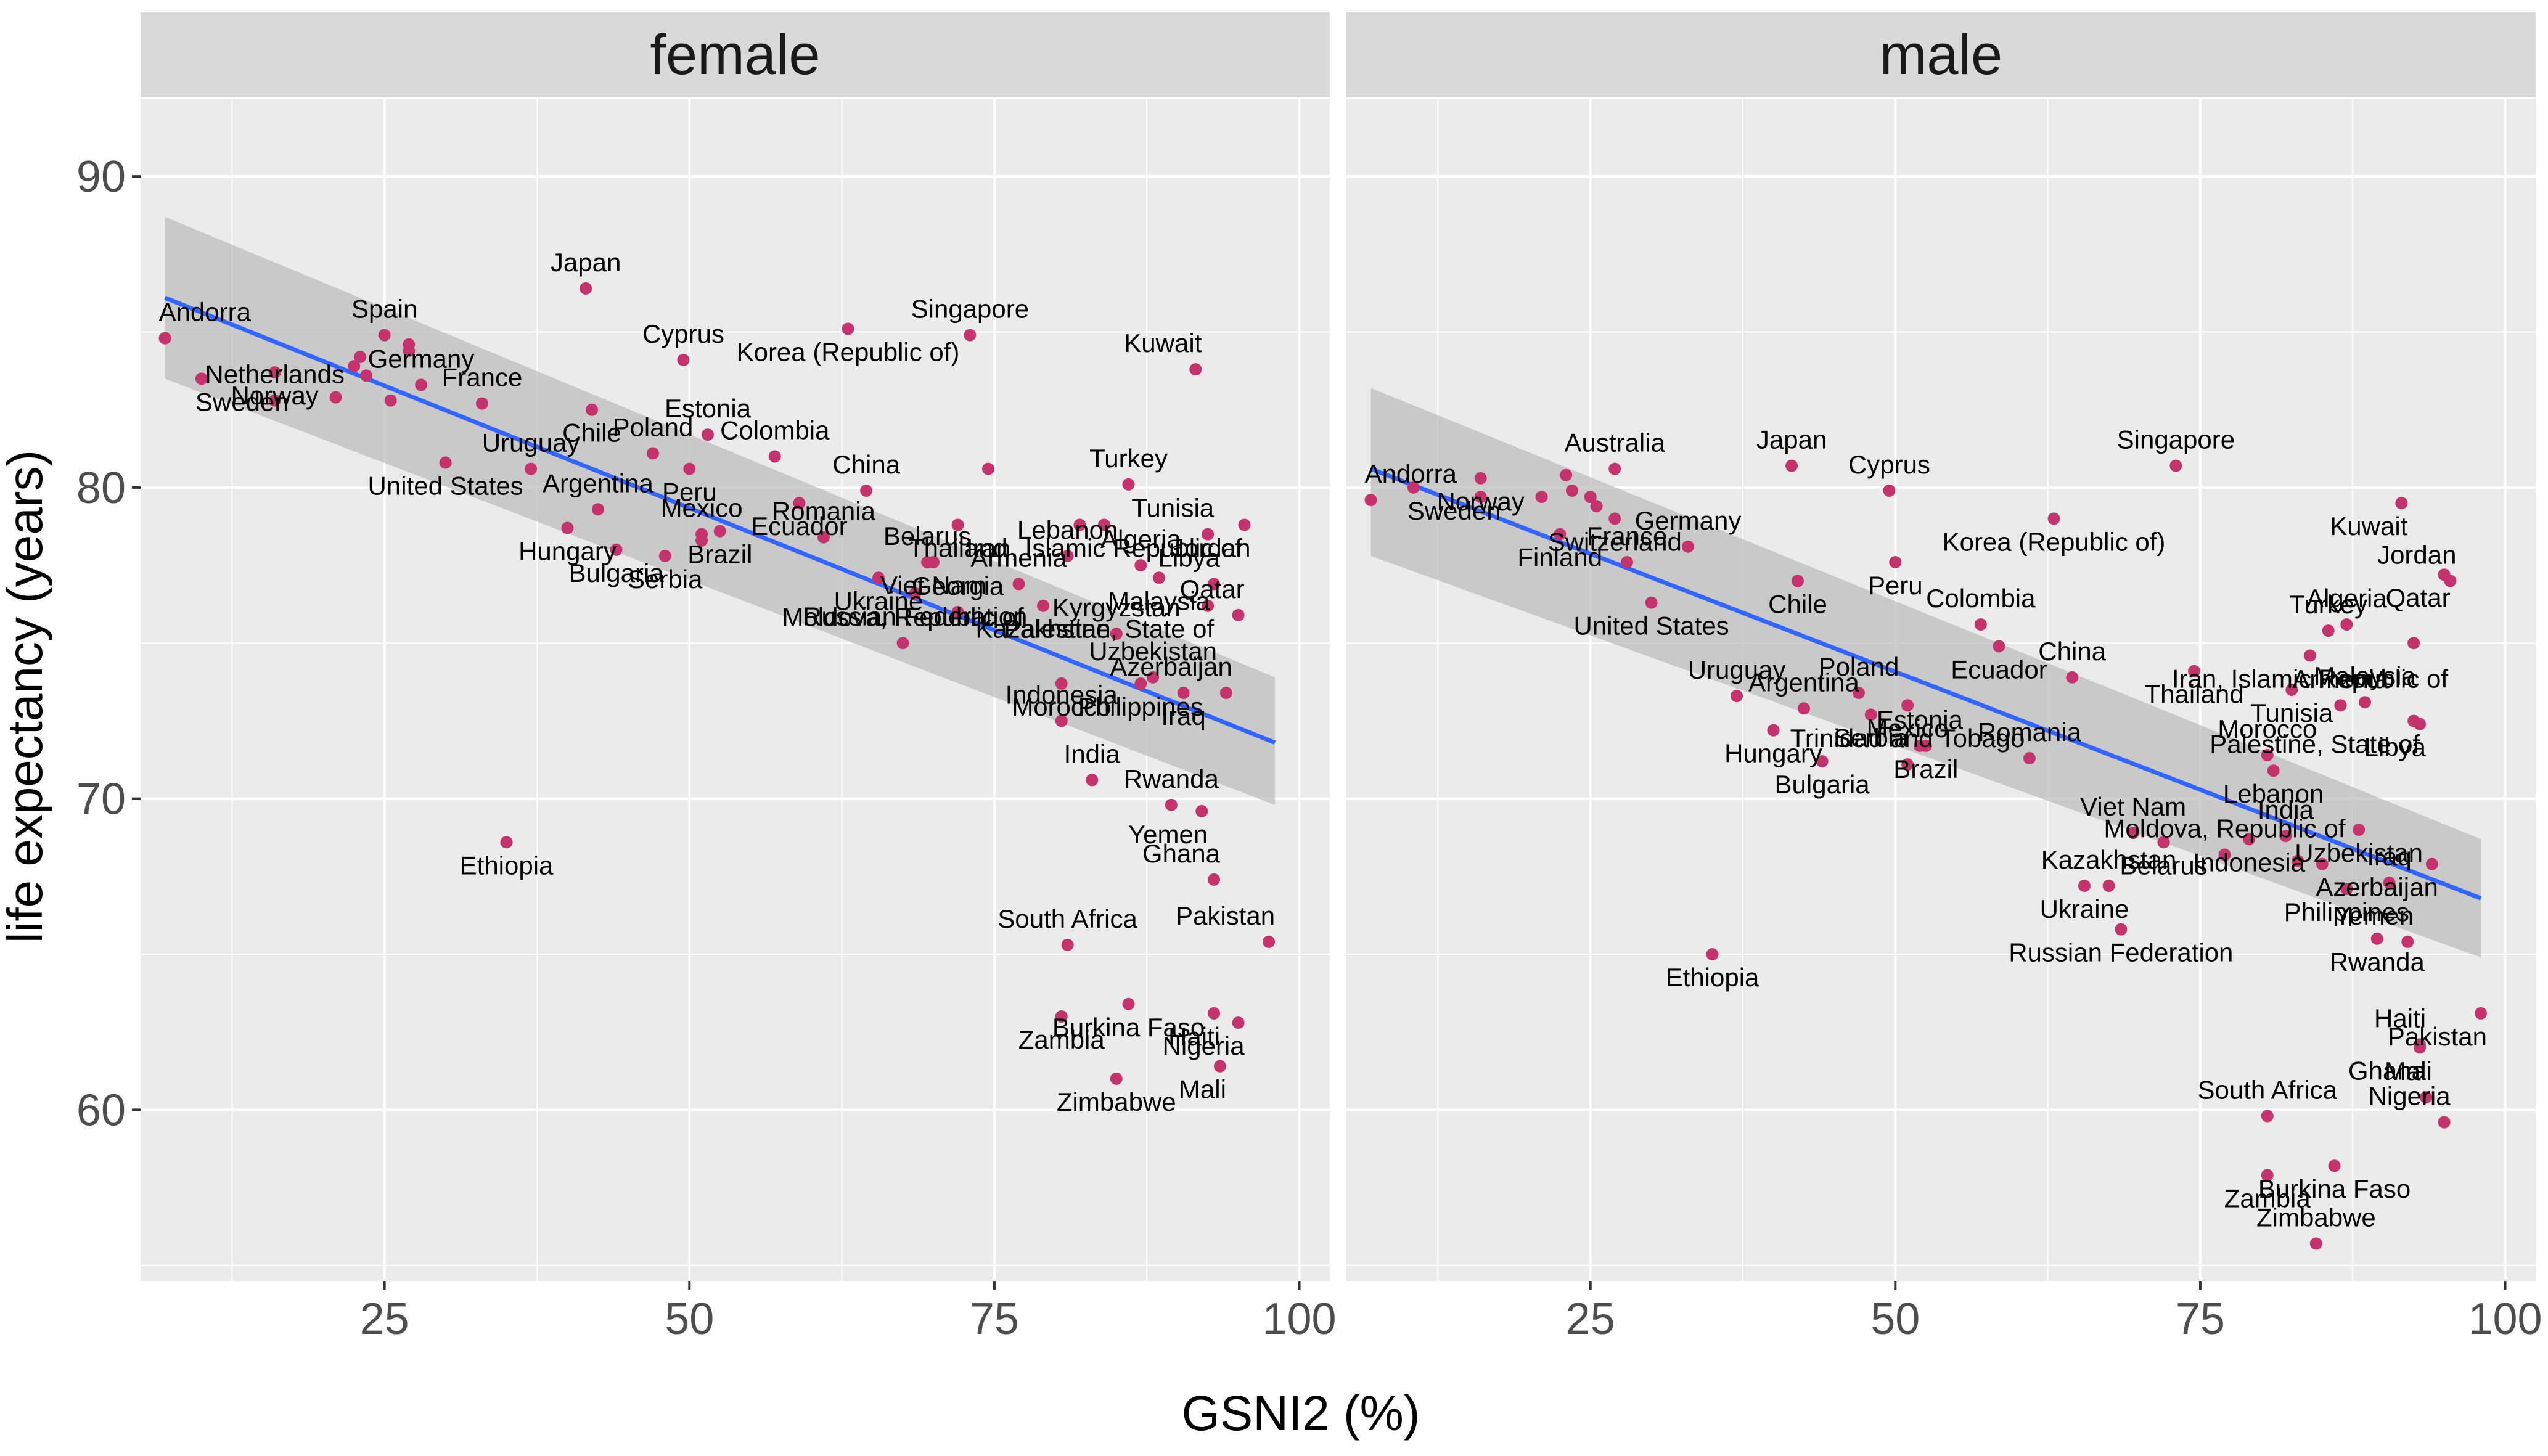 Image resolution: width=2548 pixels, height=1456 pixels. I want to click on point-label: Andorra, so click(206, 312).